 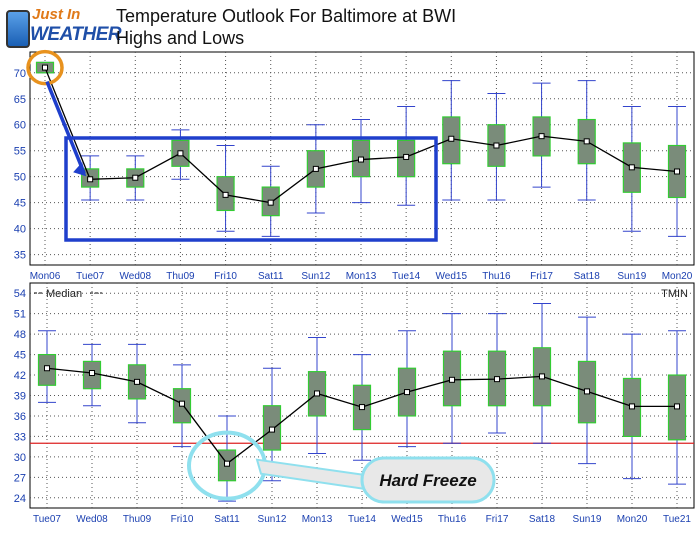 I want to click on hard-freeze-callout, so click(x=428, y=480).